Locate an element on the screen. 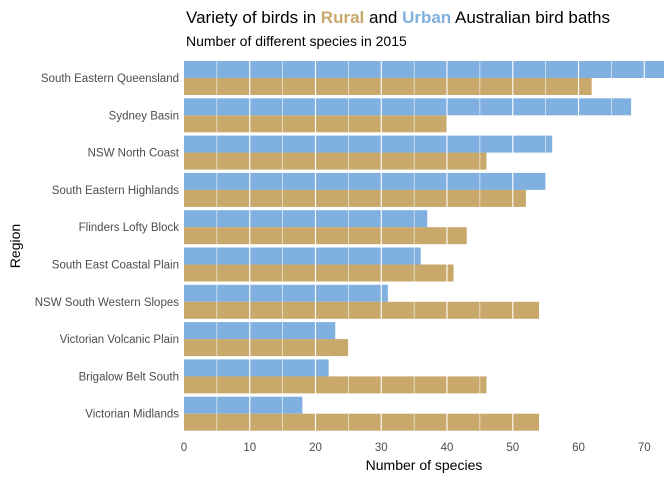 The height and width of the screenshot is (480, 672). x-tick-label: 10 is located at coordinates (249, 448).